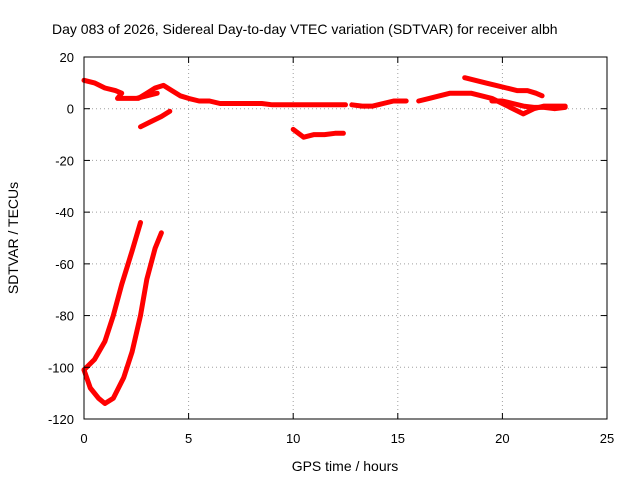 This screenshot has height=480, width=640. I want to click on y-tick-label: -120, so click(61, 419).